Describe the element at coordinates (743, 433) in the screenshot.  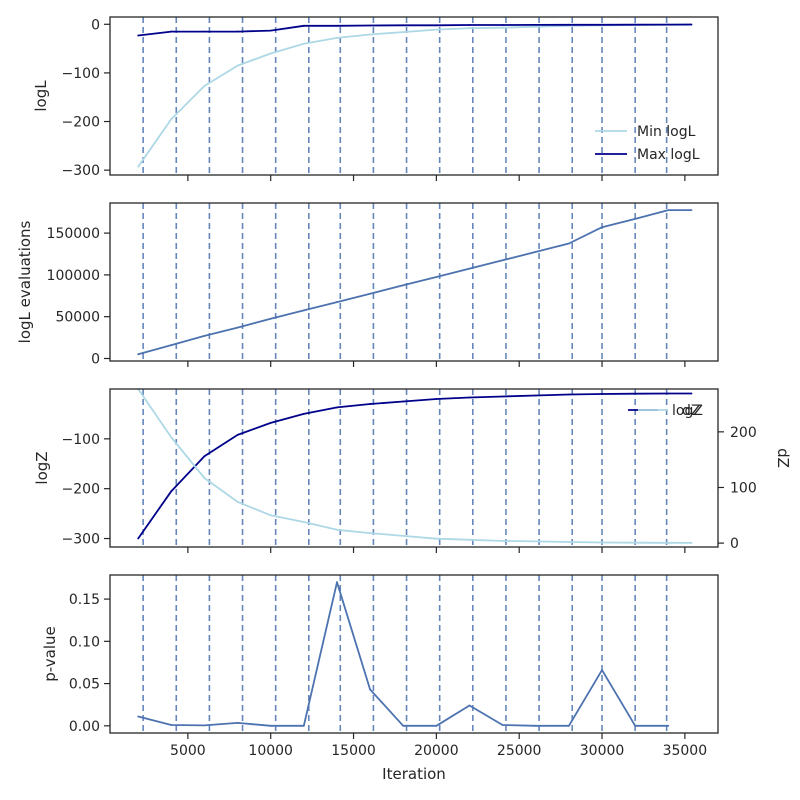
I see `y2-tick-label: 200` at that location.